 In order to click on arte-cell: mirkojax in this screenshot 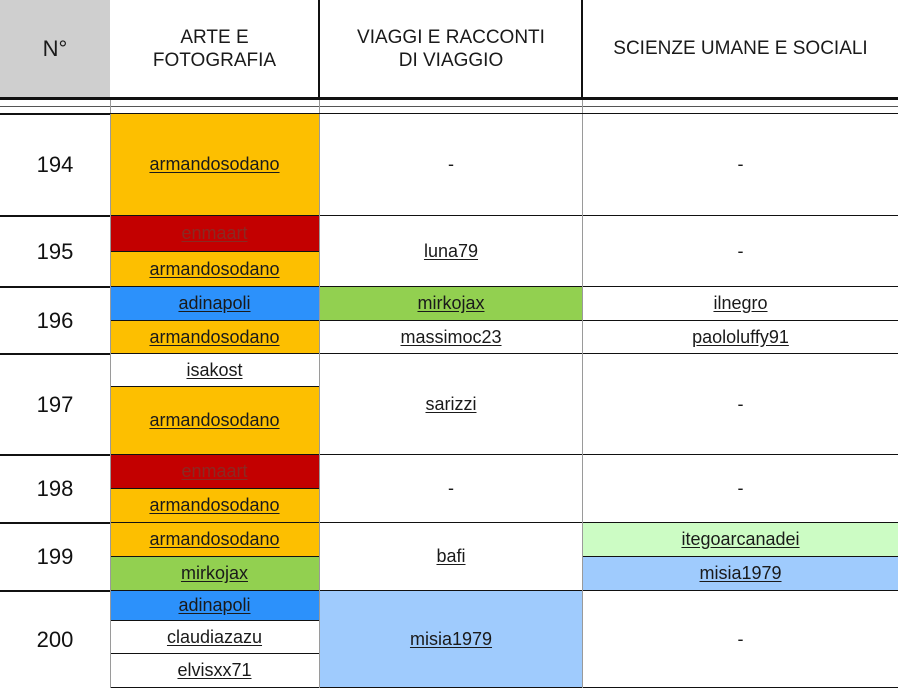, I will do `click(214, 574)`.